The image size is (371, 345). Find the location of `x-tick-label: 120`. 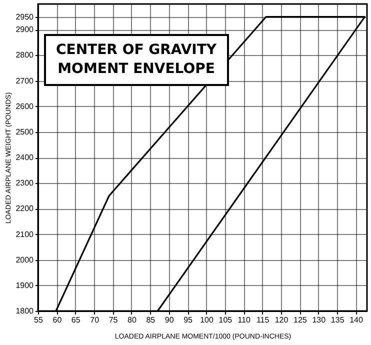

x-tick-label: 120 is located at coordinates (281, 320).